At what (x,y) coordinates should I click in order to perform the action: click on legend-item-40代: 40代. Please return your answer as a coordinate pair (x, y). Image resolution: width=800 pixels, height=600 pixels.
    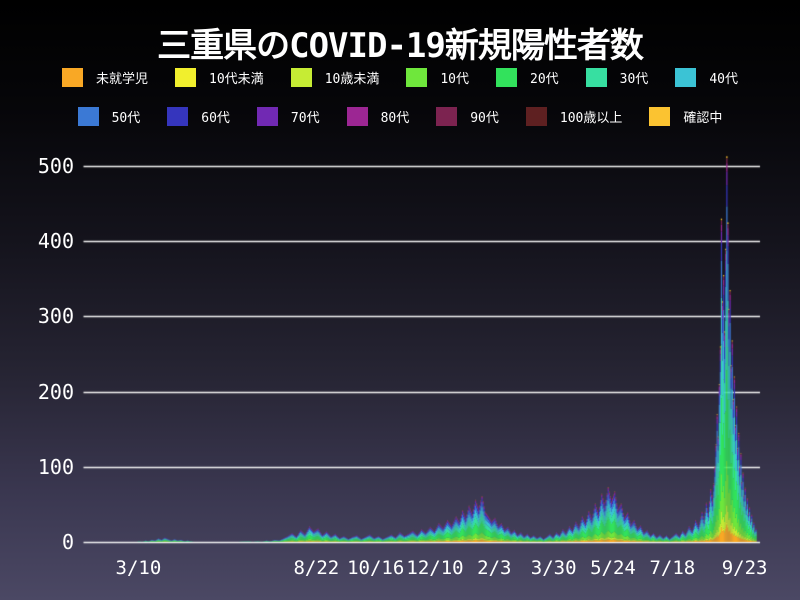
    Looking at the image, I should click on (706, 77).